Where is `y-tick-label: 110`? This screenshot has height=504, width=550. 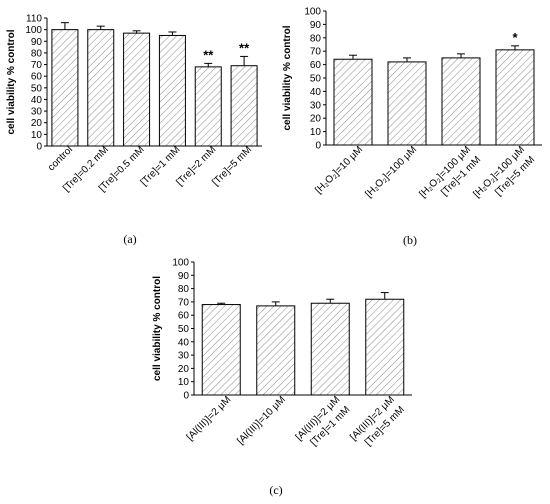
y-tick-label: 110 is located at coordinates (34, 19).